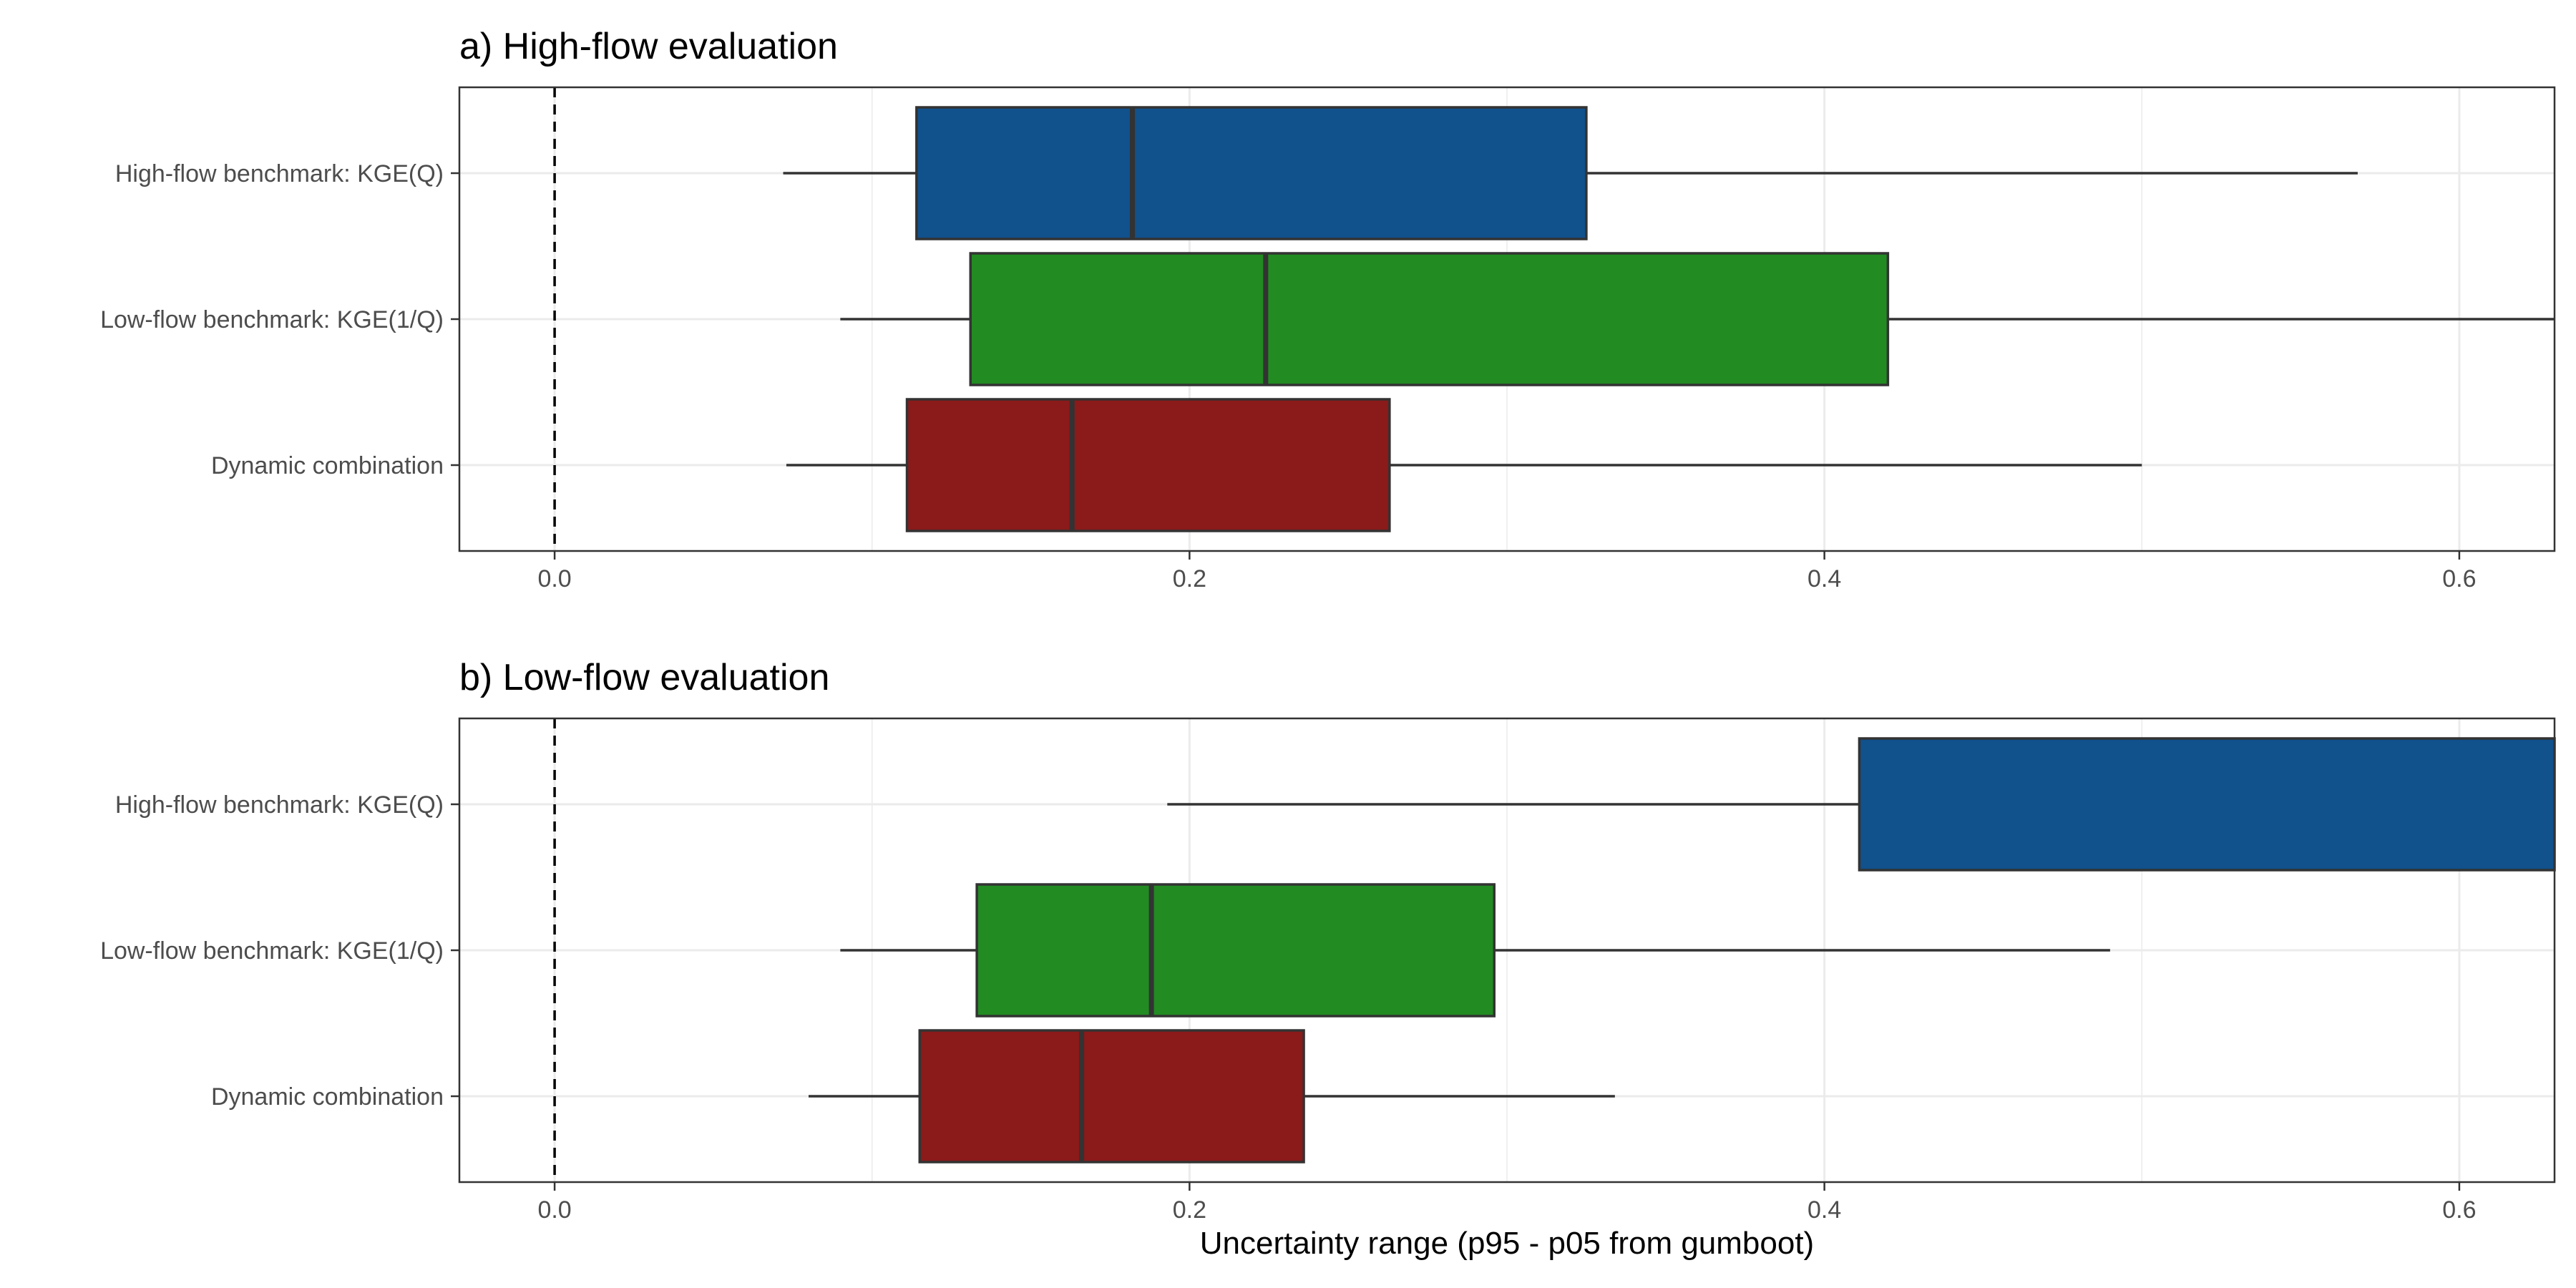 This screenshot has height=1288, width=2576. I want to click on panel-a-high-flow-benchmark-kge-q-box, so click(1251, 173).